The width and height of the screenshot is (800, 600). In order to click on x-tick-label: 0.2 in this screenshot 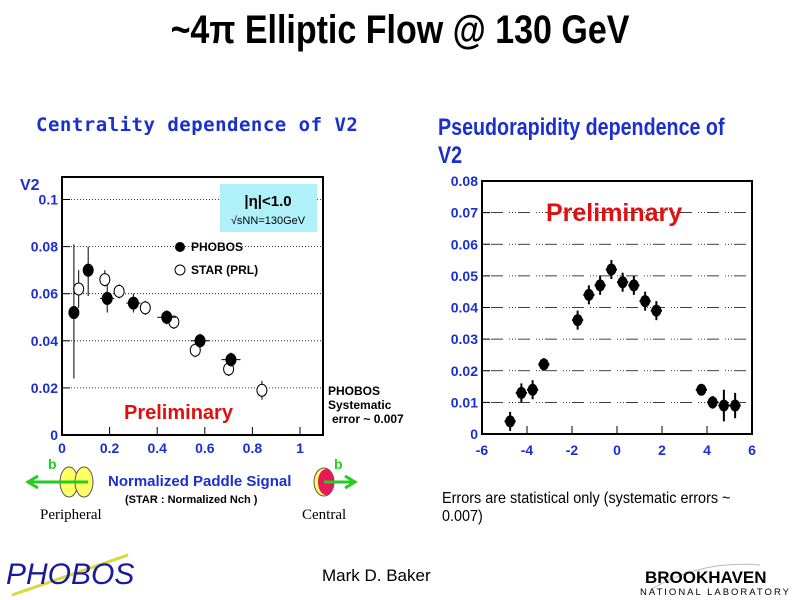, I will do `click(110, 448)`.